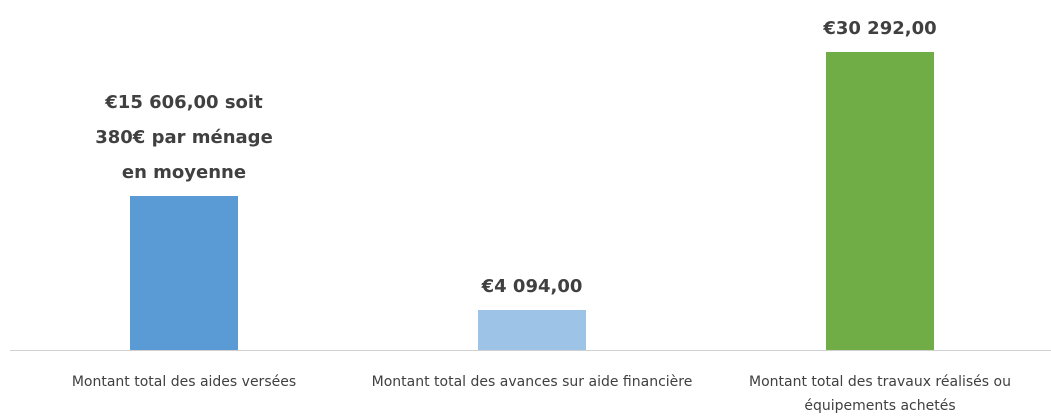 Image resolution: width=1051 pixels, height=417 pixels. Describe the element at coordinates (530, 350) in the screenshot. I see `baseline` at that location.